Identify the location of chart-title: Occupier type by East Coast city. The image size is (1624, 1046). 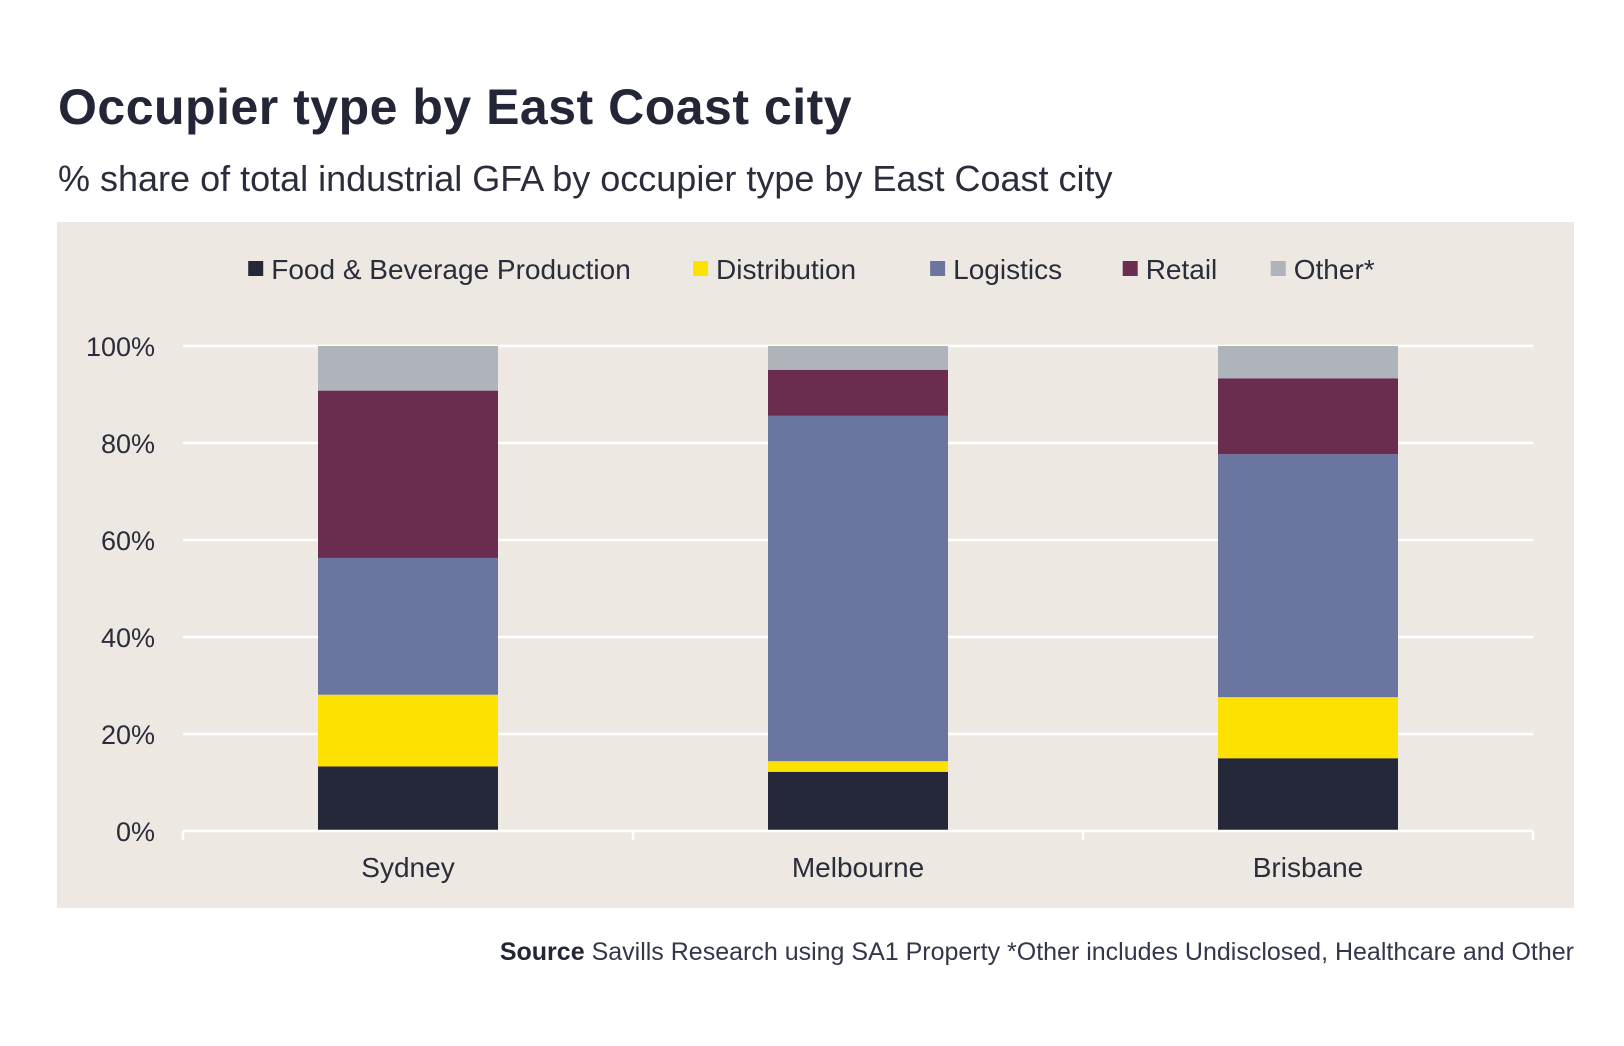
(455, 107).